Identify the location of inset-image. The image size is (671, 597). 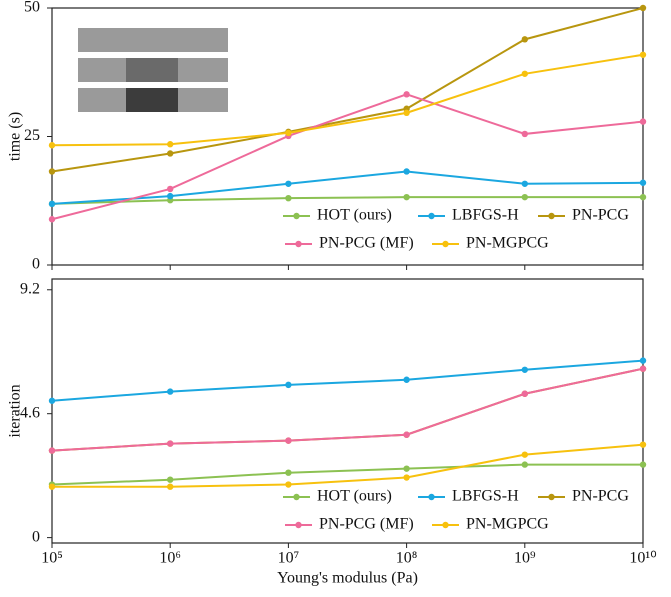
(153, 70).